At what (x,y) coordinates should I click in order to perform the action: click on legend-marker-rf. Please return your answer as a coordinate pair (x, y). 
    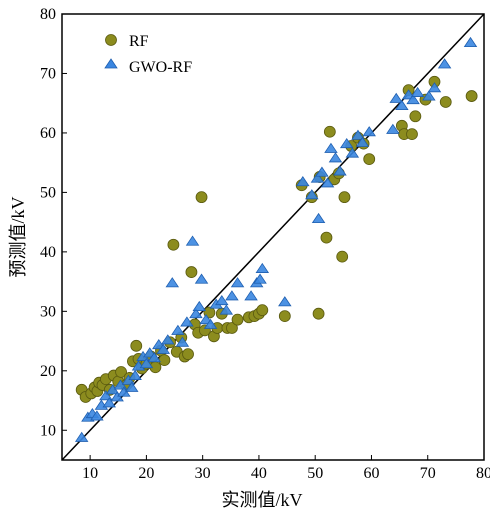
    Looking at the image, I should click on (111, 40).